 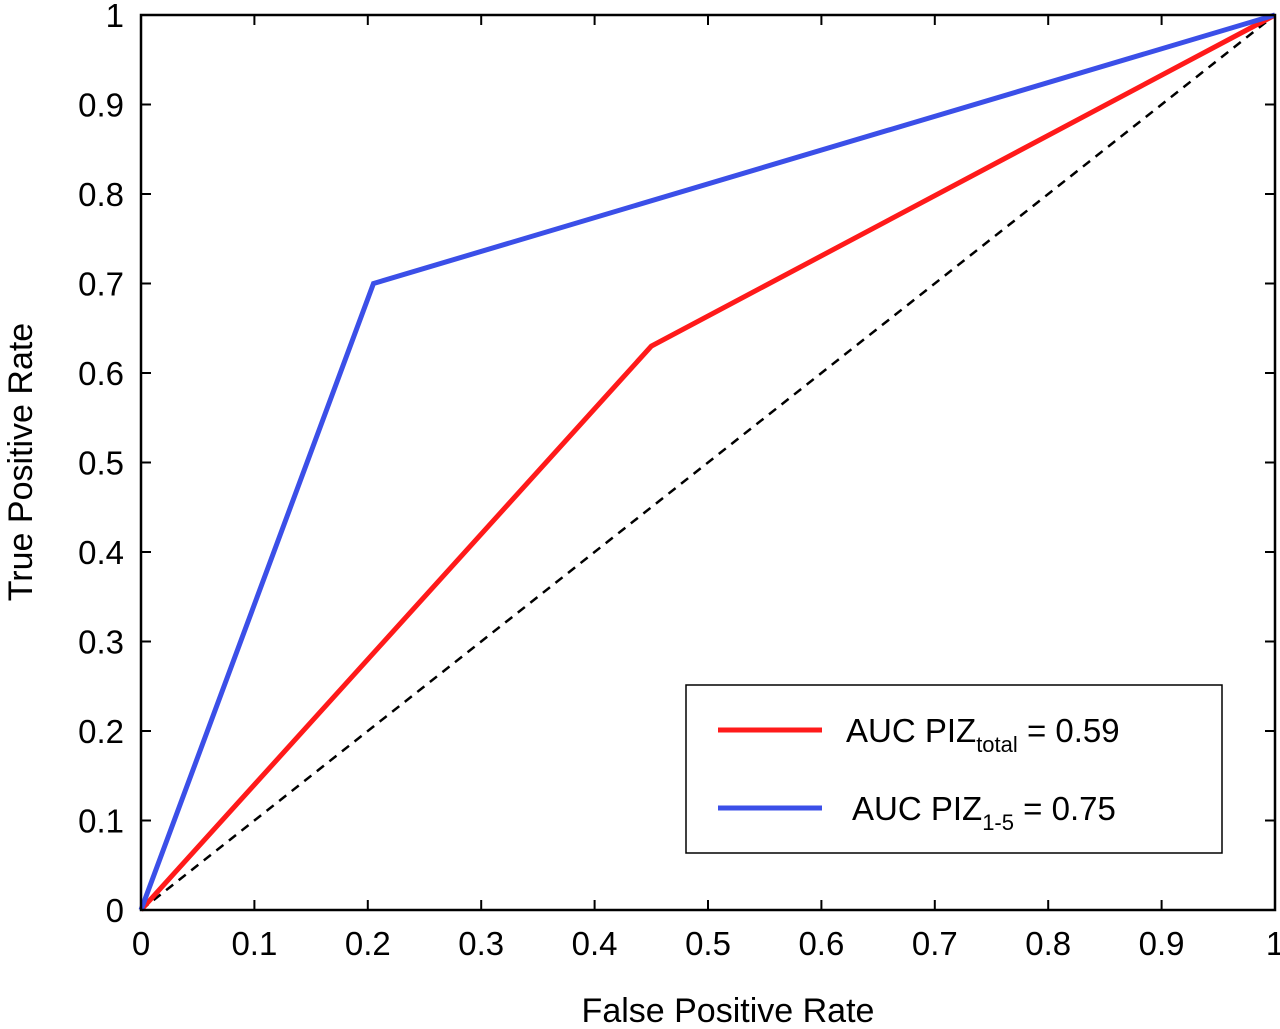 What do you see at coordinates (115, 17) in the screenshot?
I see `y-tick-label: 1` at bounding box center [115, 17].